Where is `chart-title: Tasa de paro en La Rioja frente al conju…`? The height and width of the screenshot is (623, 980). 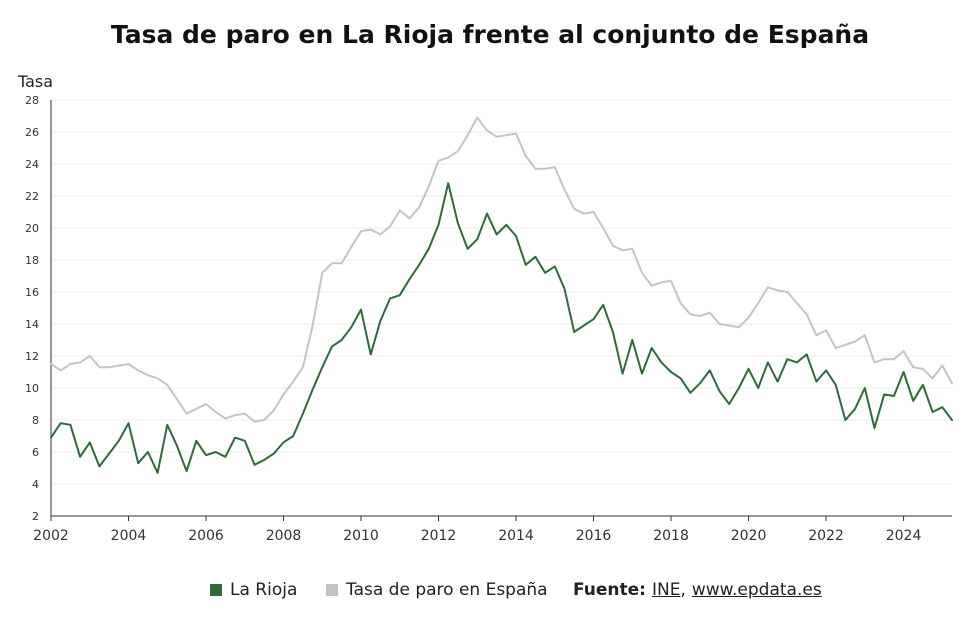
chart-title: Tasa de paro en La Rioja frente al conju… is located at coordinates (490, 34).